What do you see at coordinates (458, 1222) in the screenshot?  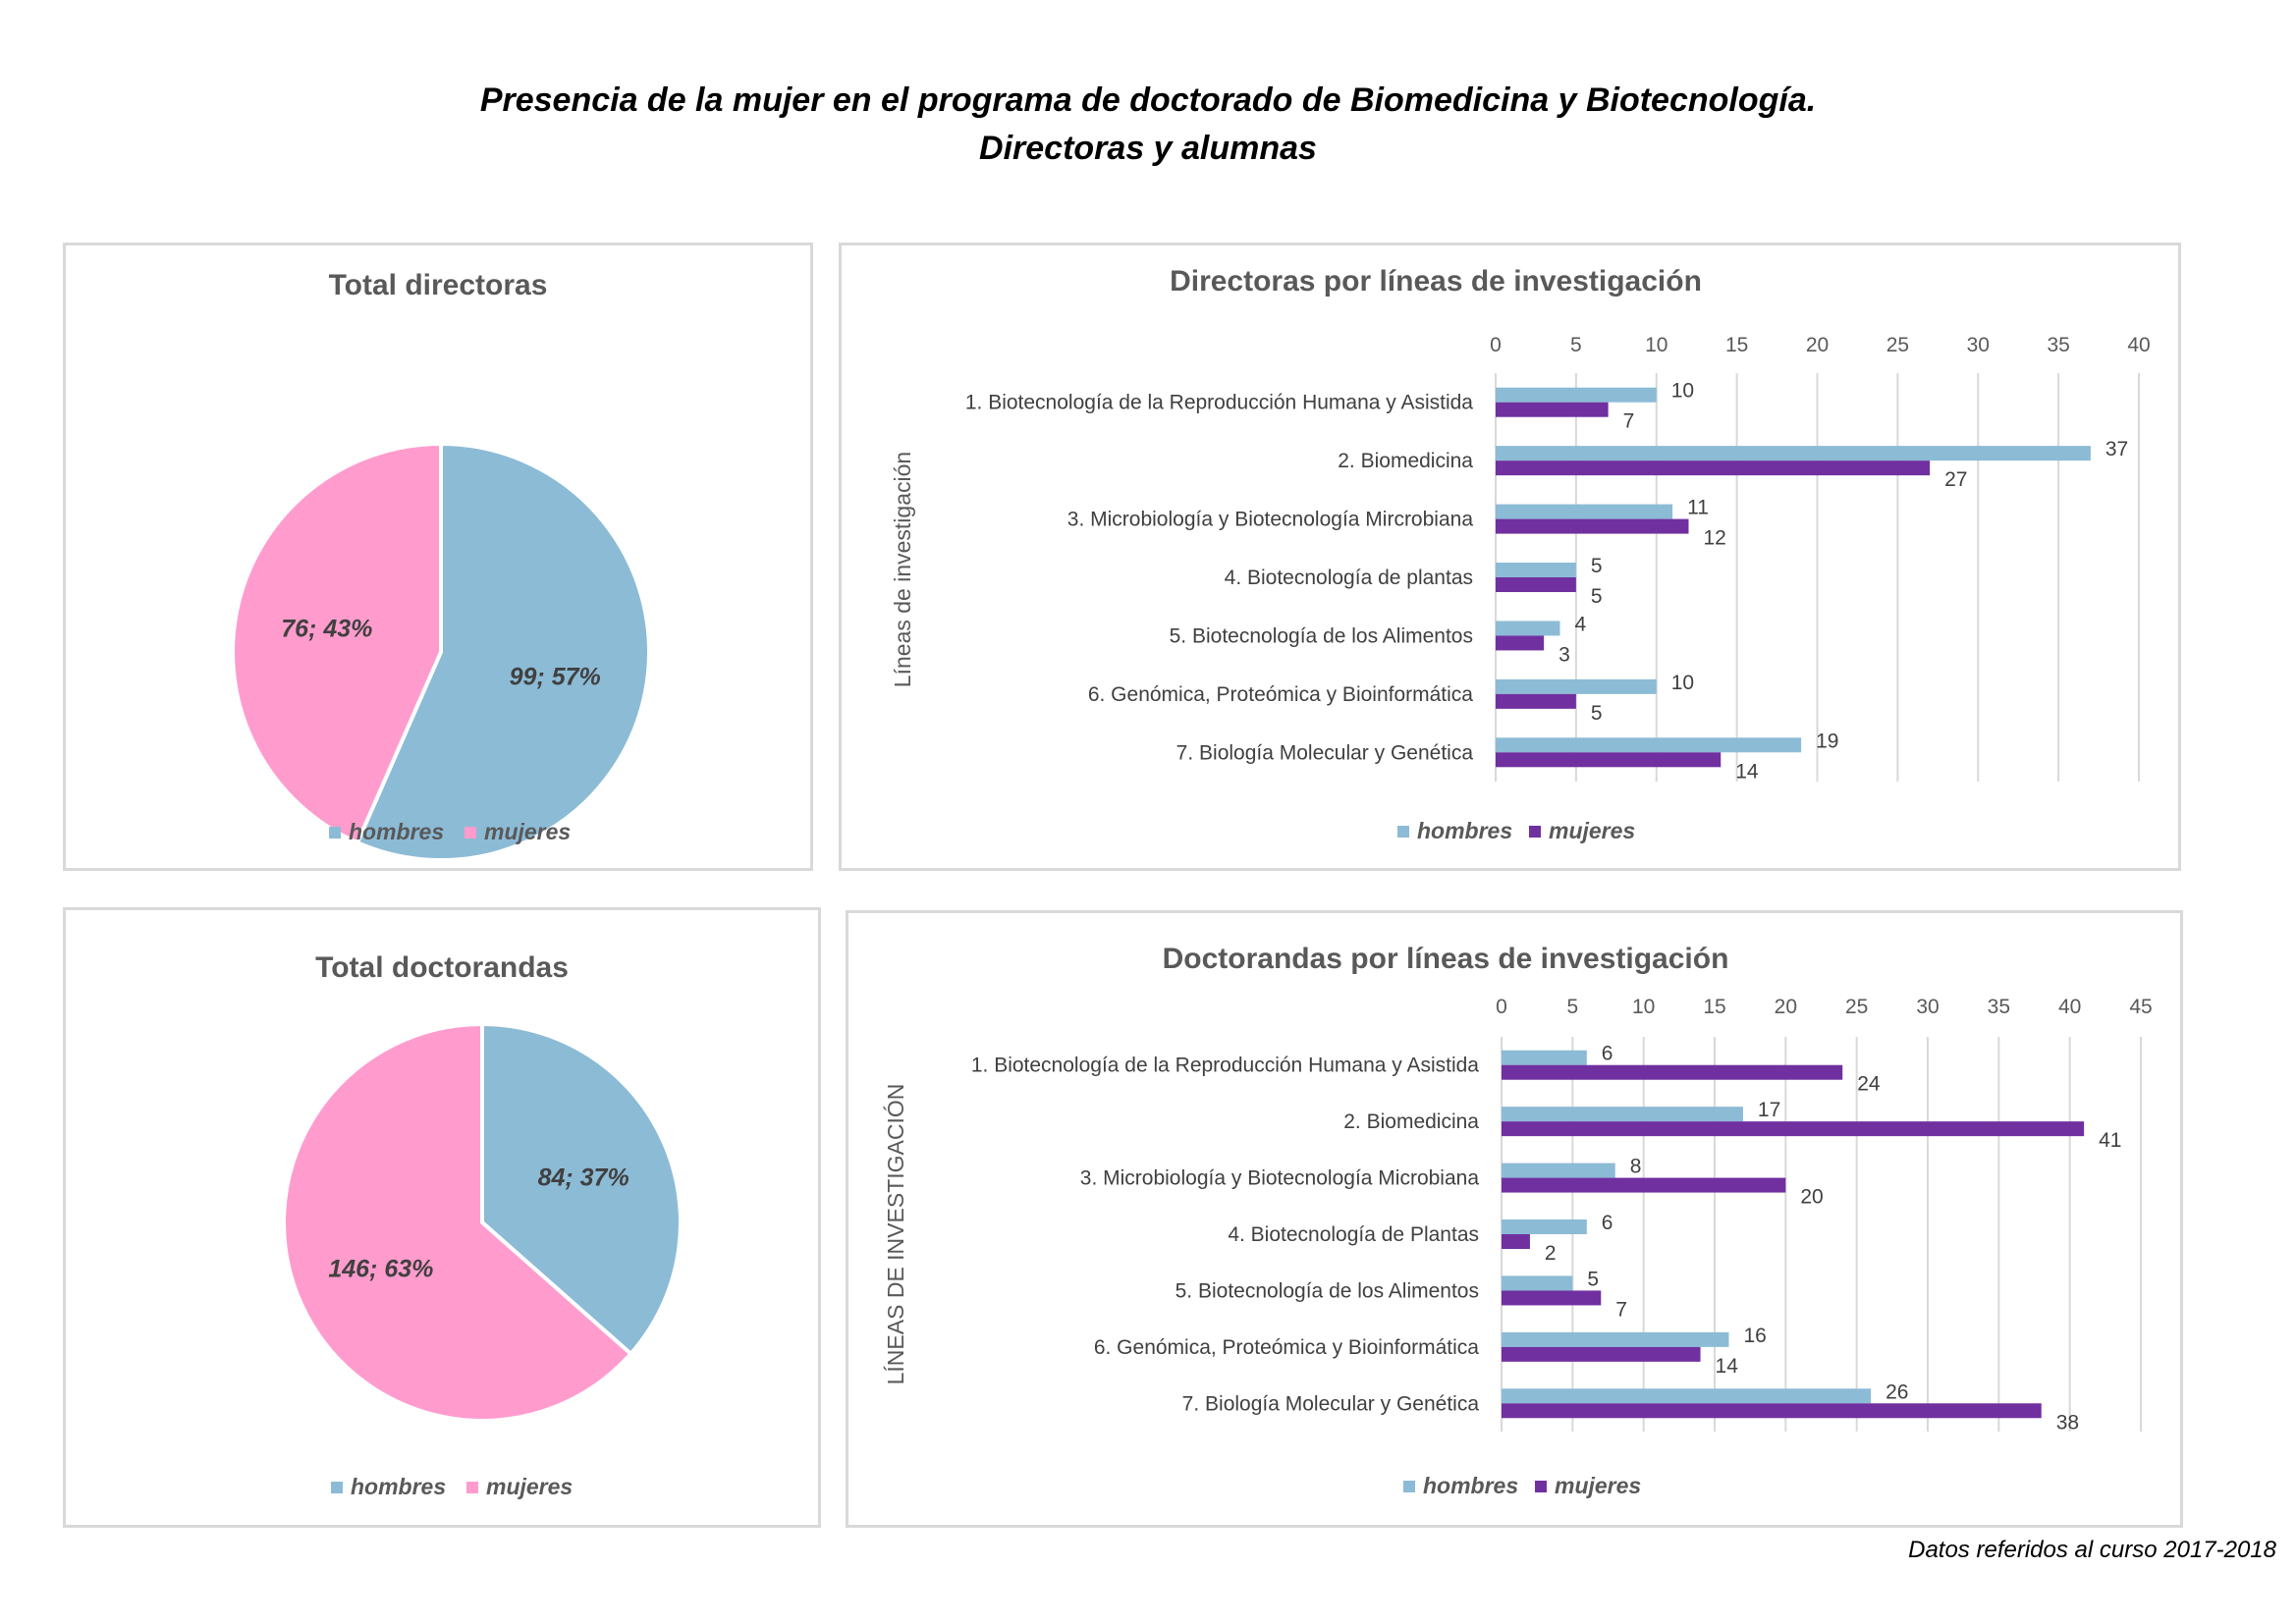 I see `pie-slice-mujeres` at bounding box center [458, 1222].